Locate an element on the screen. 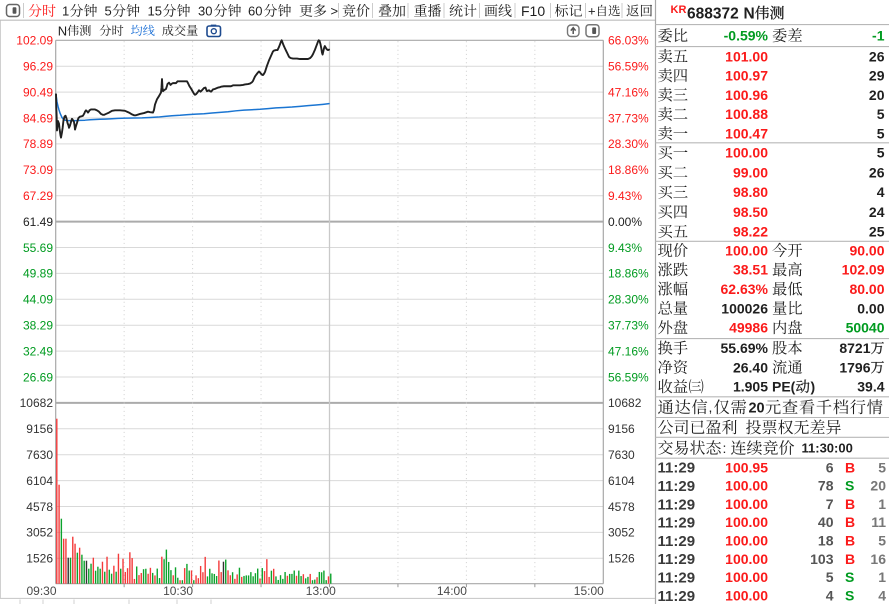 This screenshot has width=889, height=604. svg-text: 39.4 is located at coordinates (870, 387).